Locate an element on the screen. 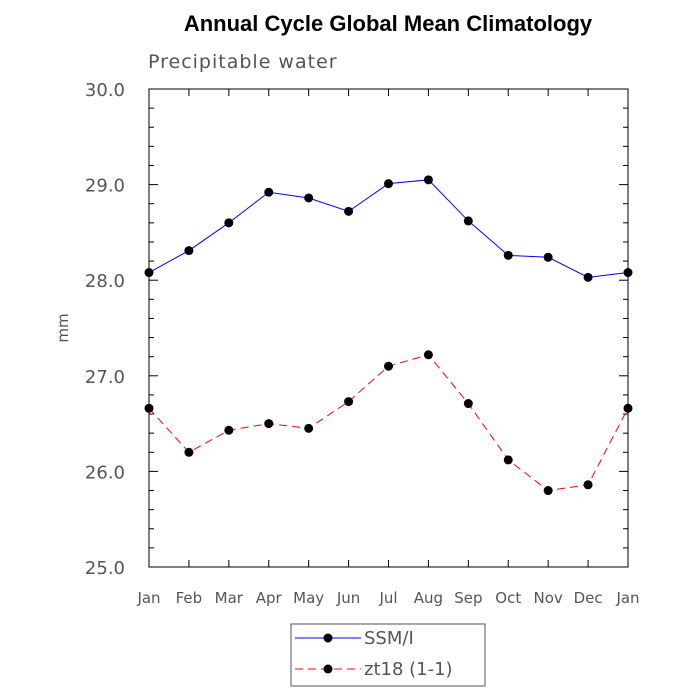 The width and height of the screenshot is (700, 700). x-tick-labels: Jan Feb Mar Apr May Jun Jul Aug Sep Oct Nov Dec Jan is located at coordinates (387, 598).